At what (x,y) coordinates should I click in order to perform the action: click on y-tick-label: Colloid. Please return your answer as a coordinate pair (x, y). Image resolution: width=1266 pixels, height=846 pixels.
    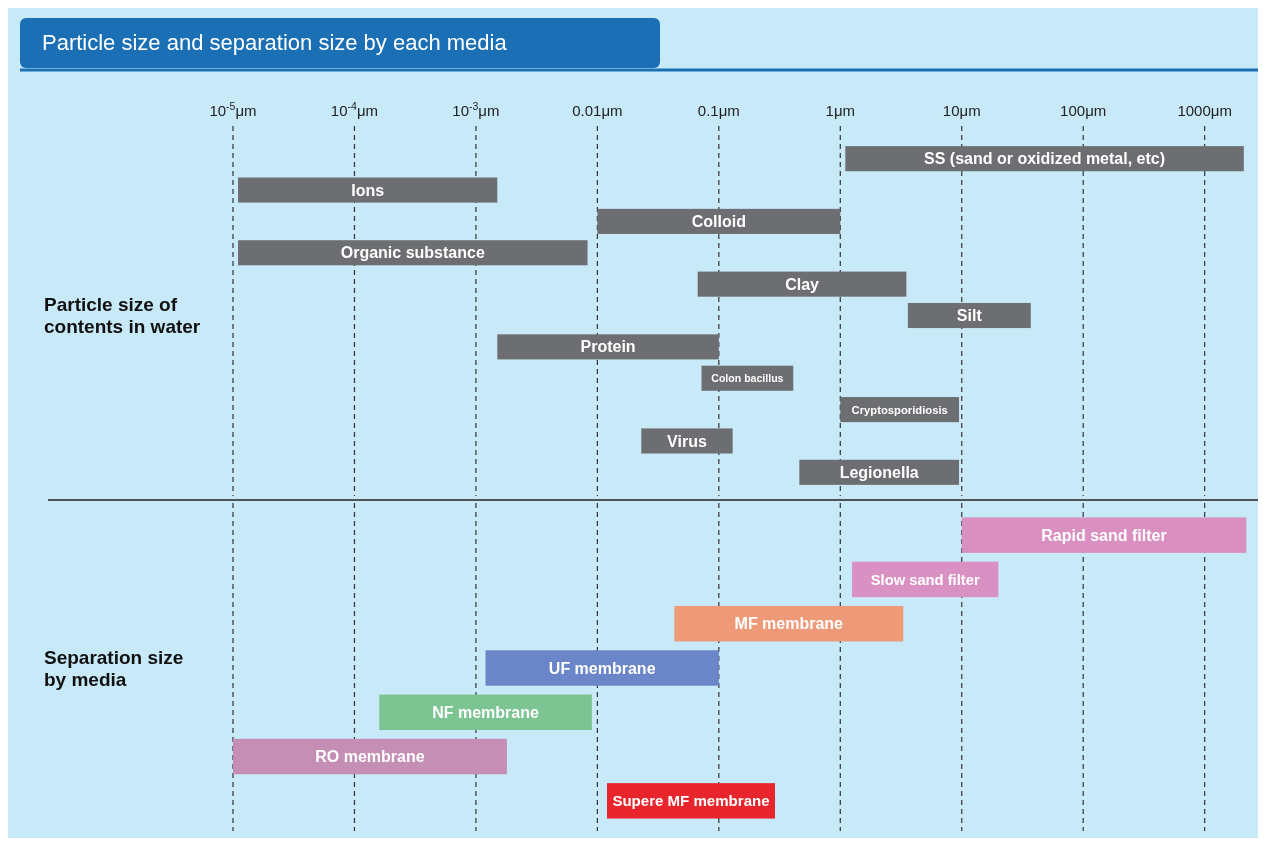
    Looking at the image, I should click on (718, 222).